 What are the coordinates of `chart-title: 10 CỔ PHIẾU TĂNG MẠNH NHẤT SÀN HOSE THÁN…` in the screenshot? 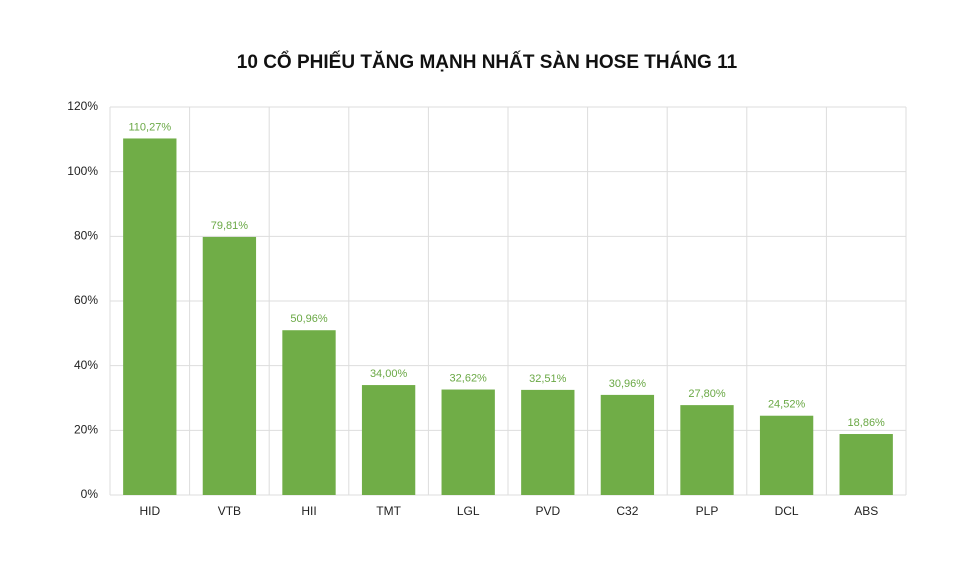 It's located at (487, 62).